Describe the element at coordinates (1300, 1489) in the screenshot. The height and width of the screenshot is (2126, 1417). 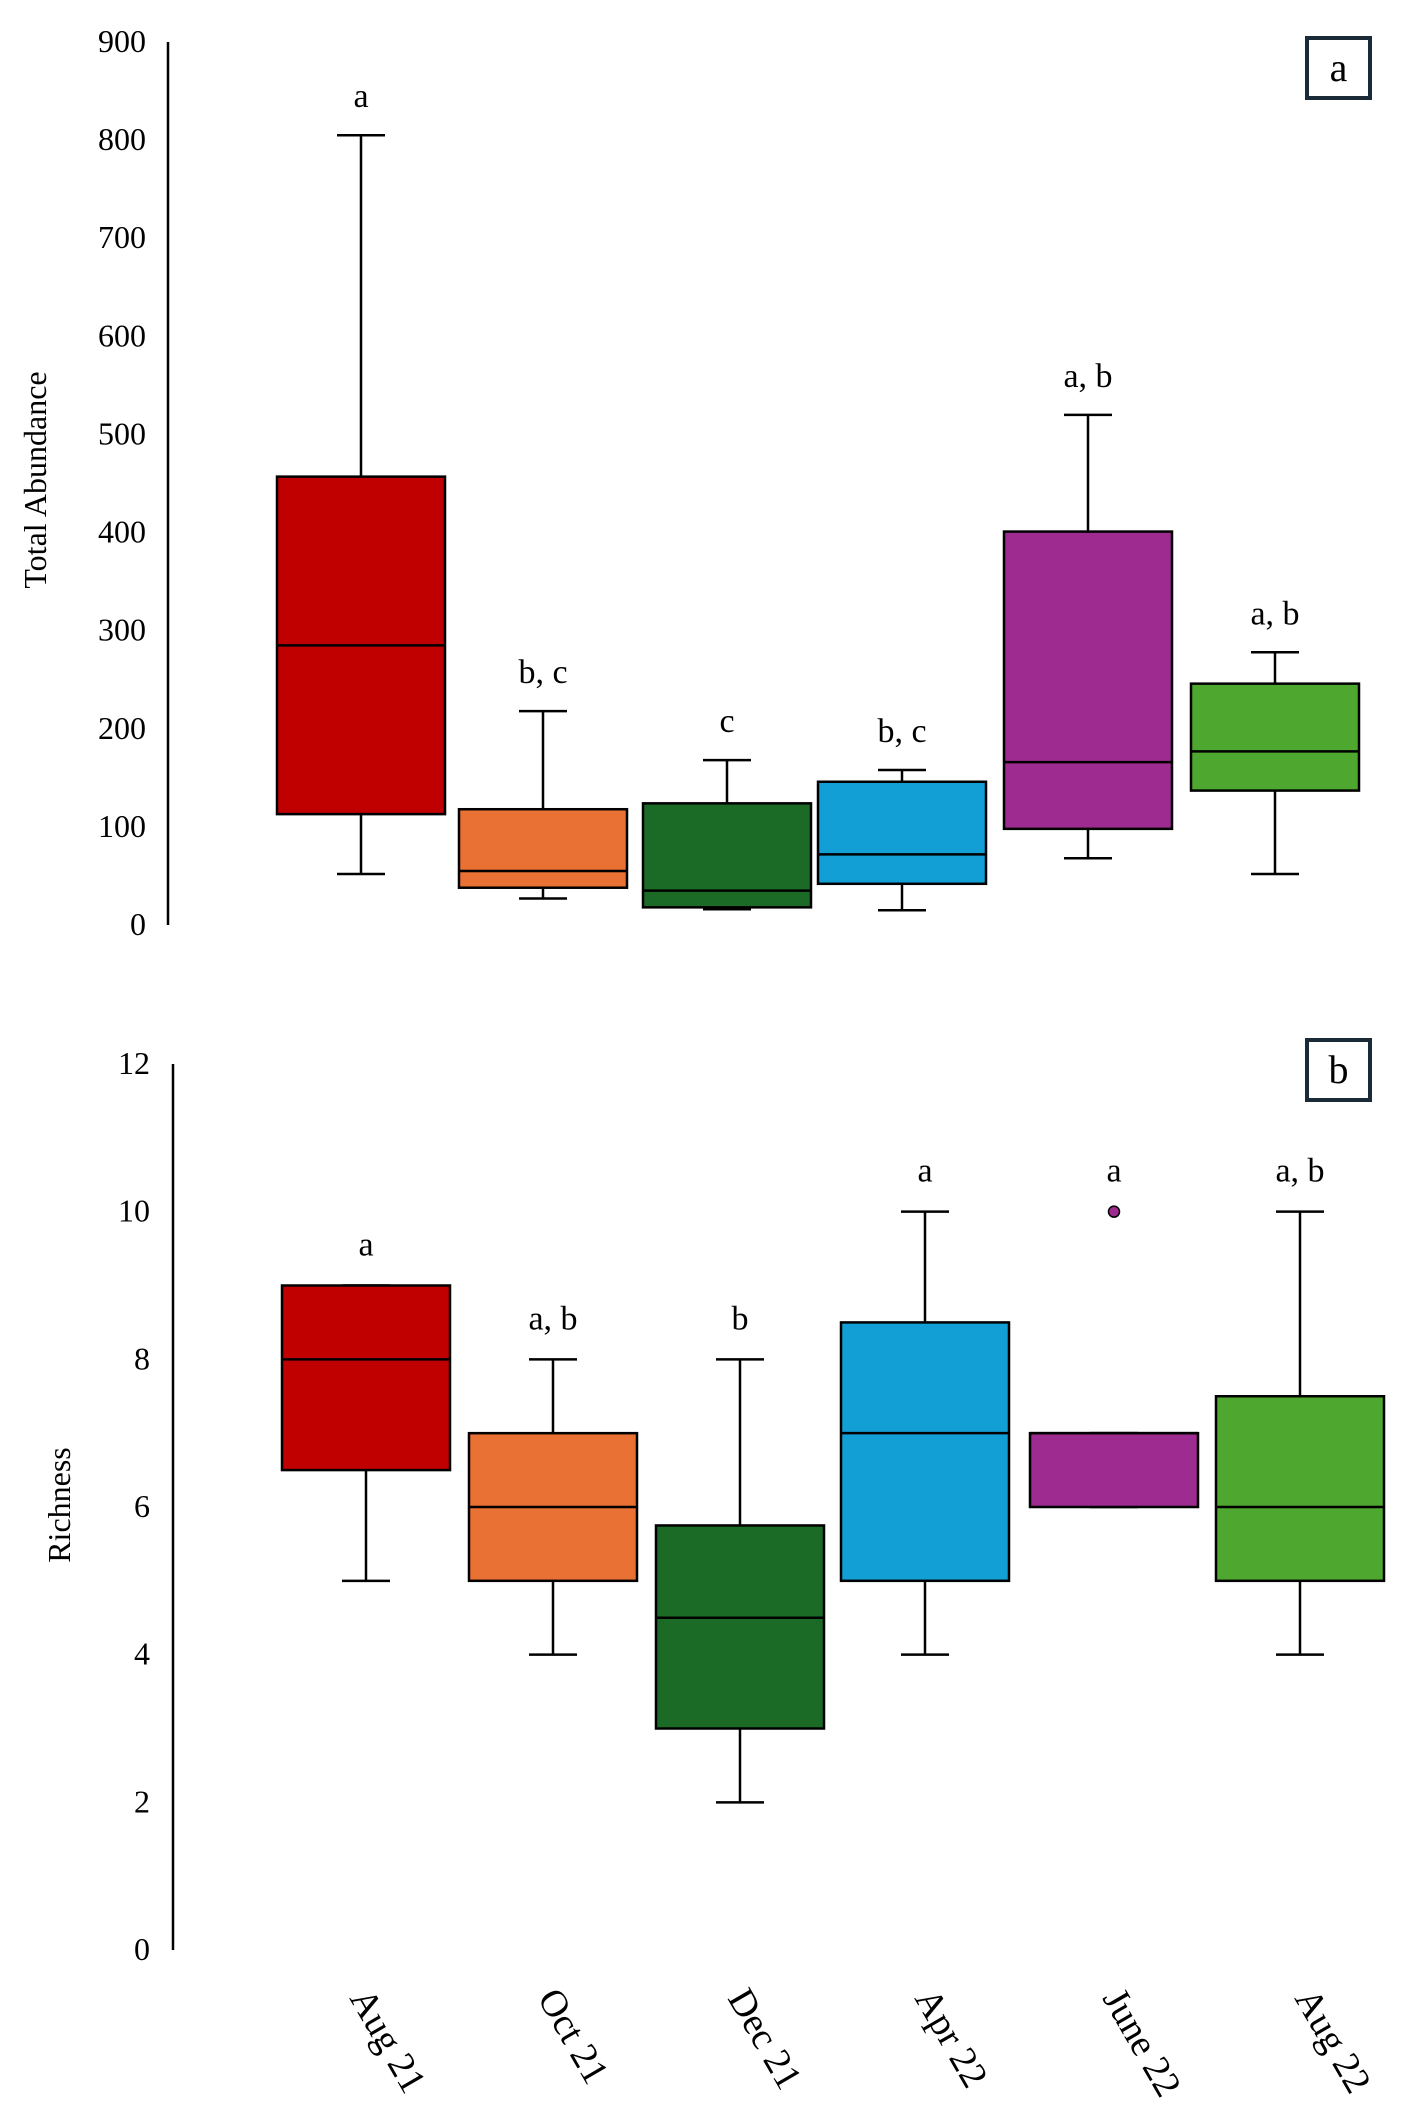
I see `box-aug-22-b` at that location.